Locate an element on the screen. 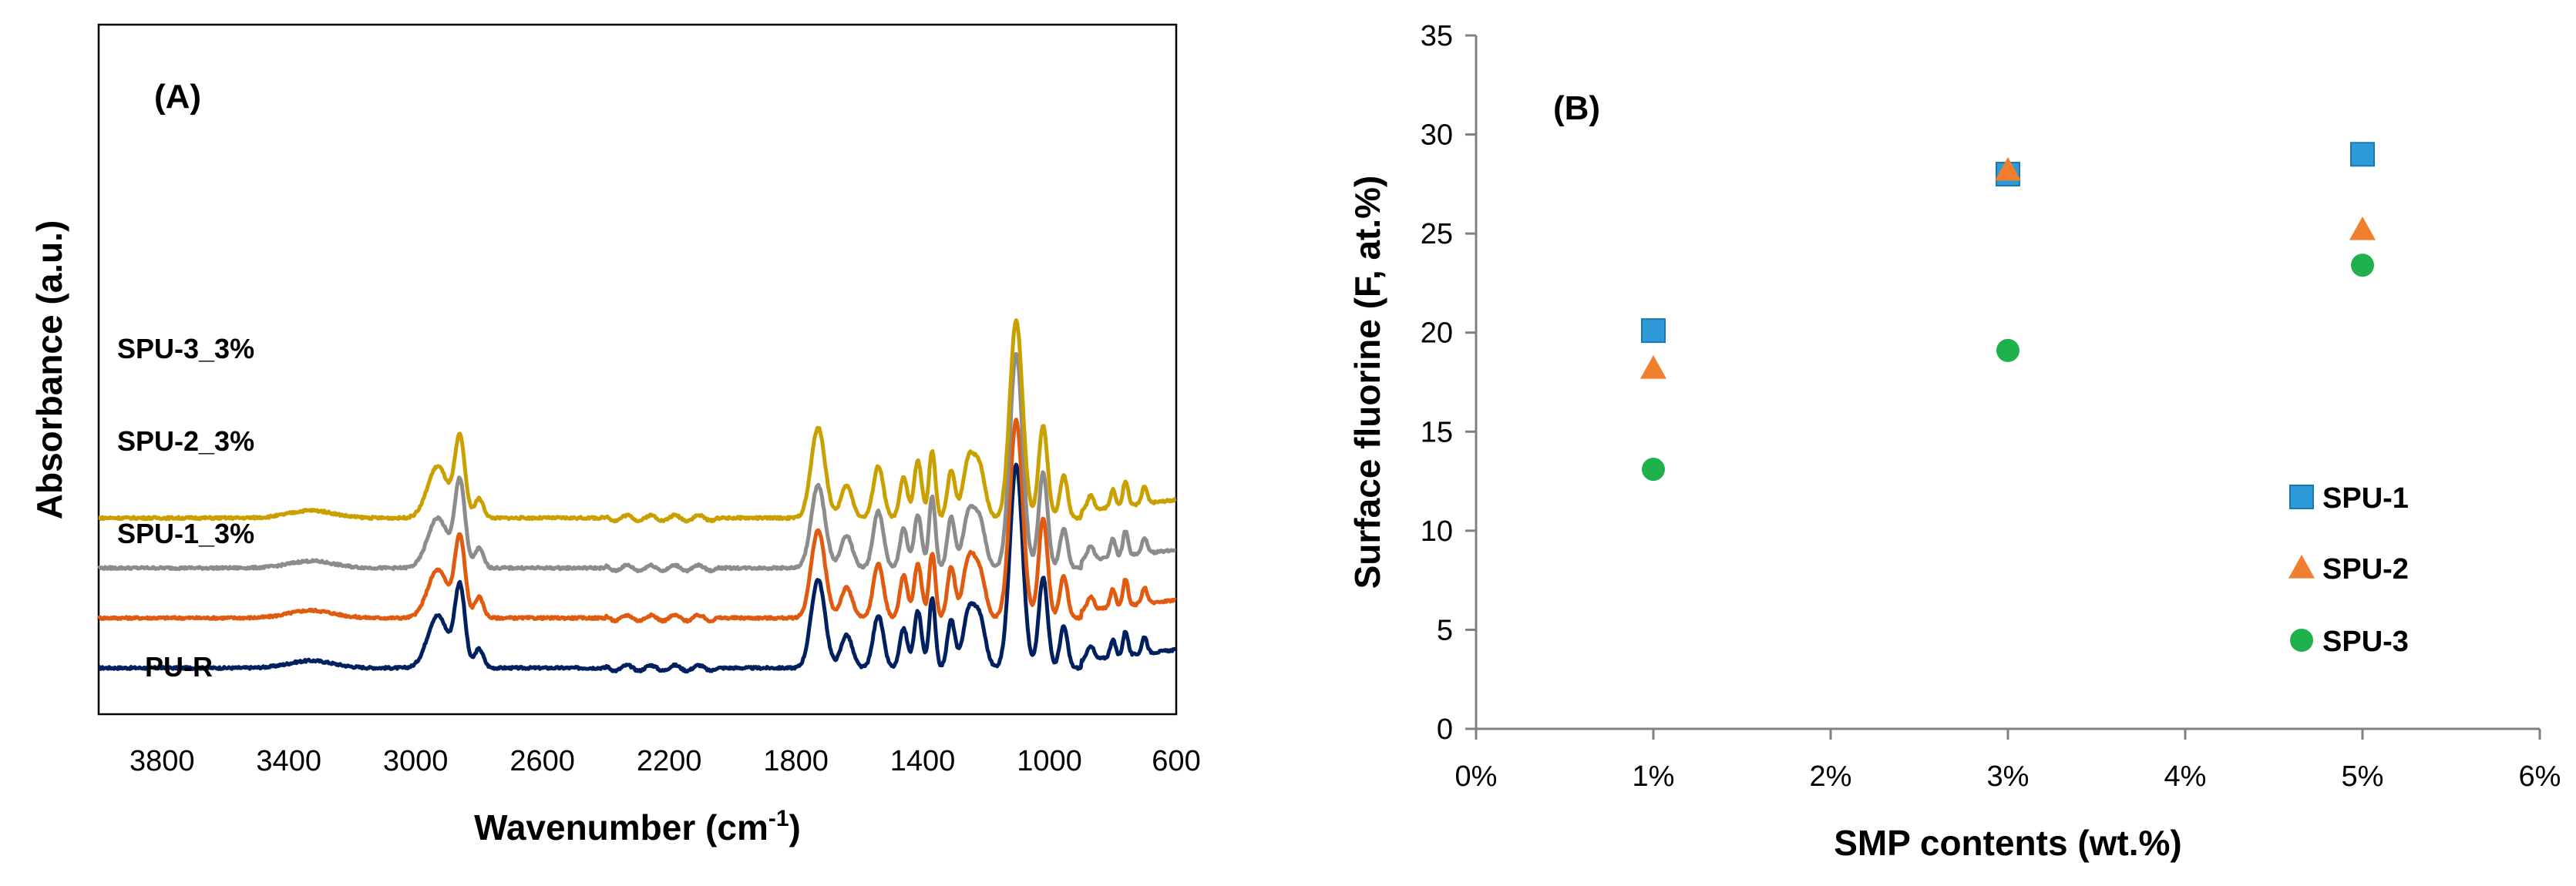  spectrum-line-pu-r is located at coordinates (637, 568).